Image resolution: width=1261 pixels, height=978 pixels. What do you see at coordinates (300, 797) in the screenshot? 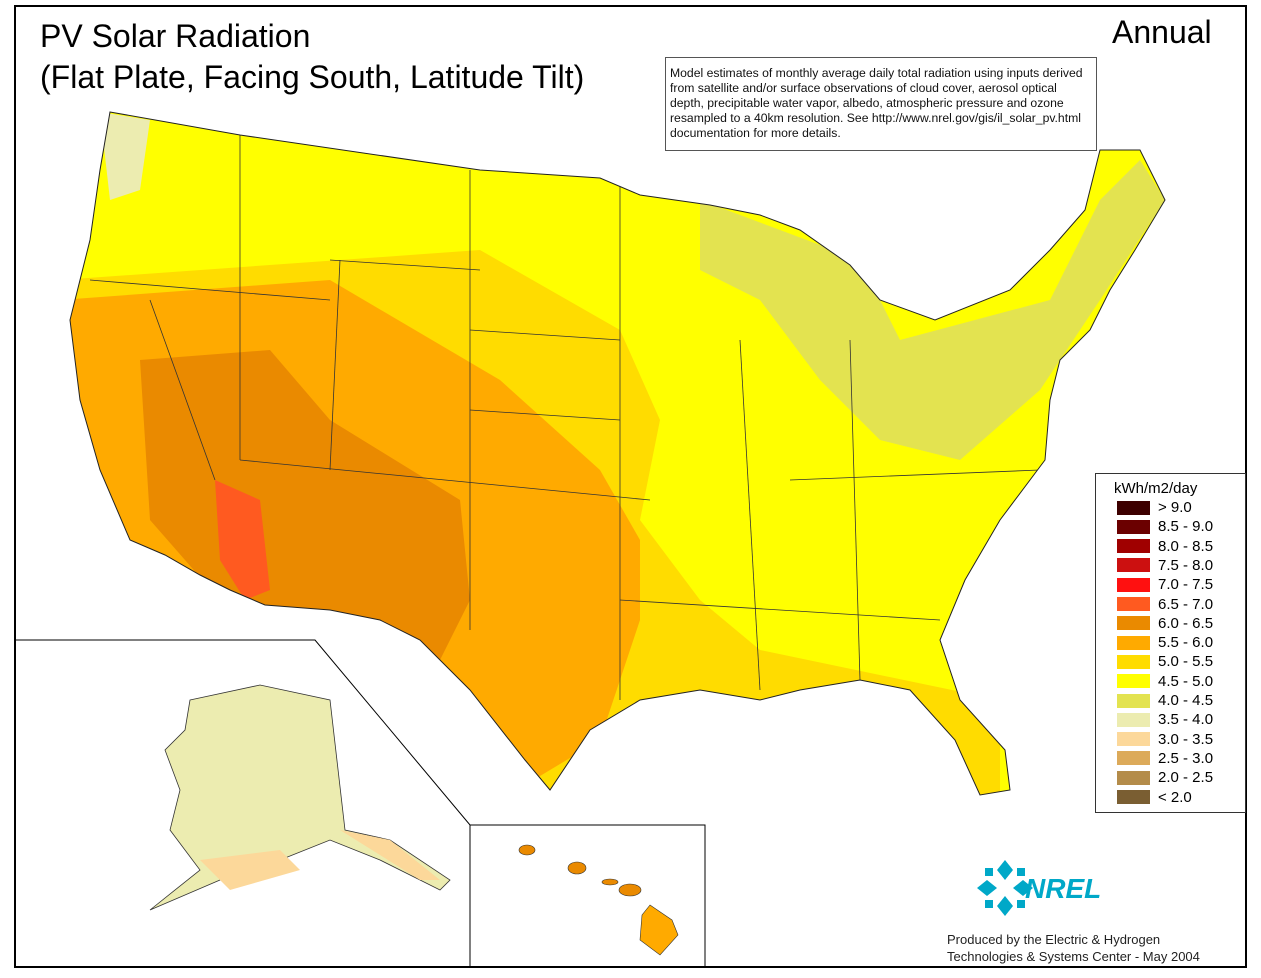
I see `alaska-inset` at bounding box center [300, 797].